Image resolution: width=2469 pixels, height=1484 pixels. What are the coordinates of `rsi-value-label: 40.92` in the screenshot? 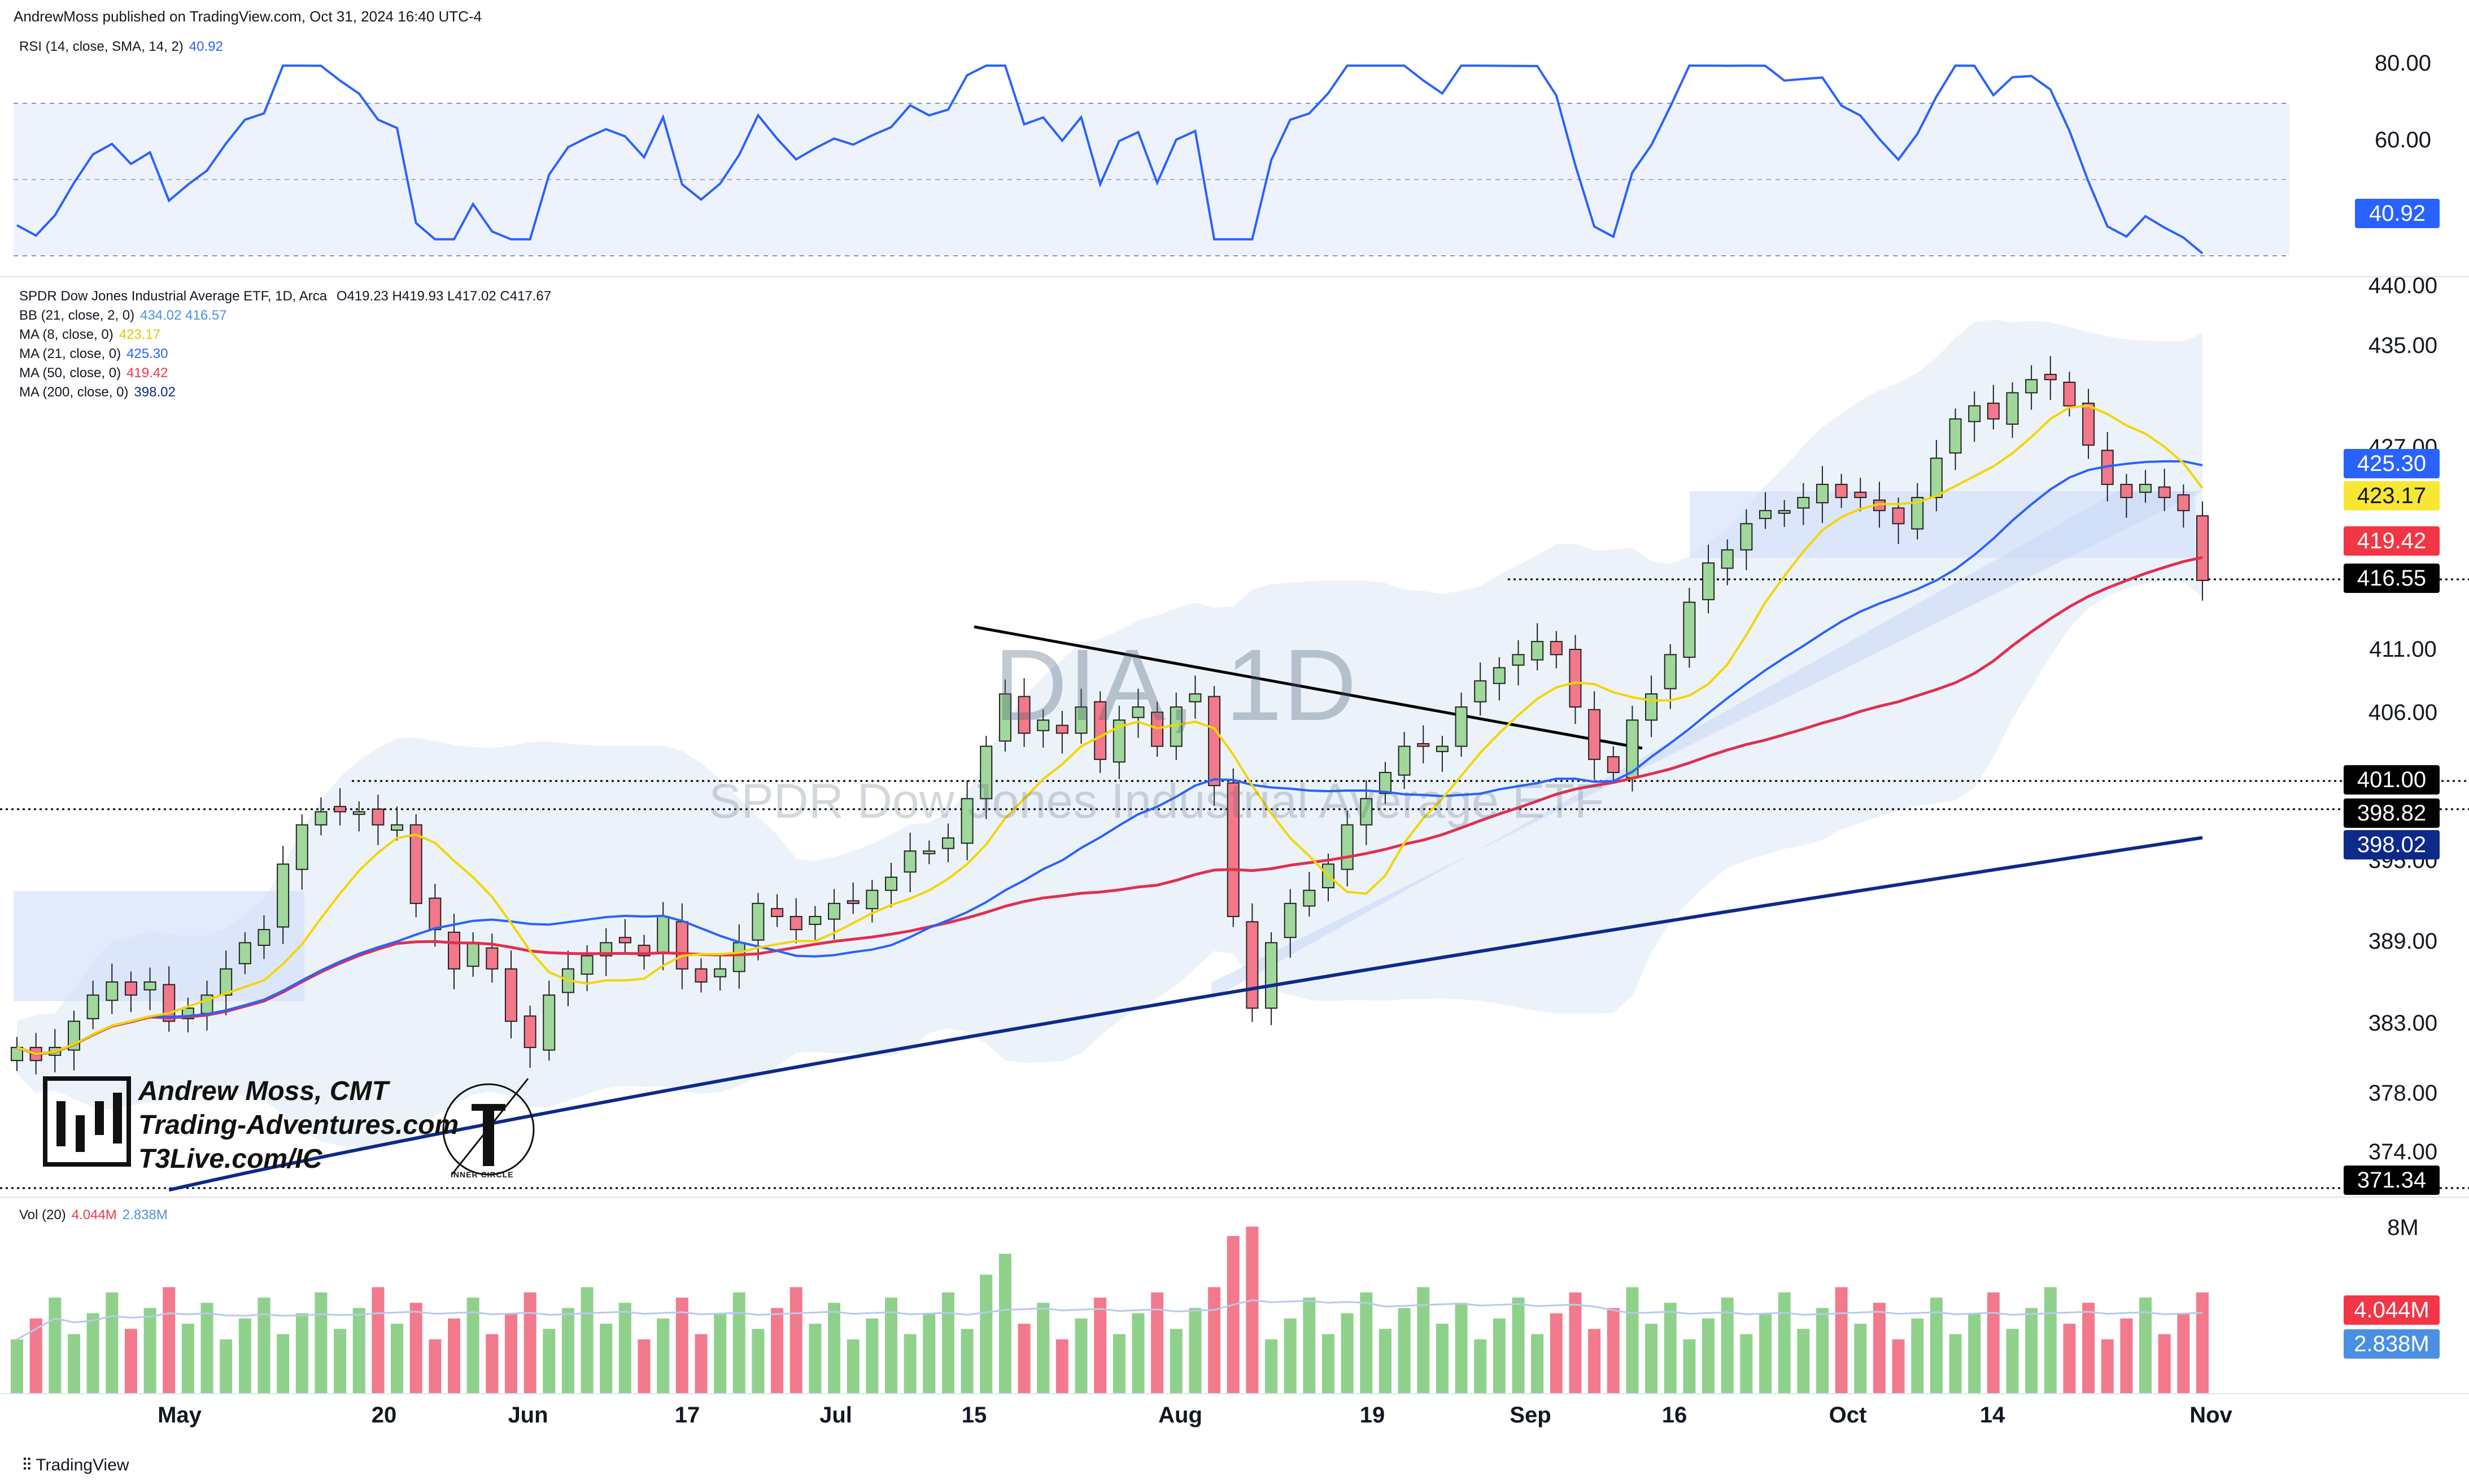 It's located at (2397, 213).